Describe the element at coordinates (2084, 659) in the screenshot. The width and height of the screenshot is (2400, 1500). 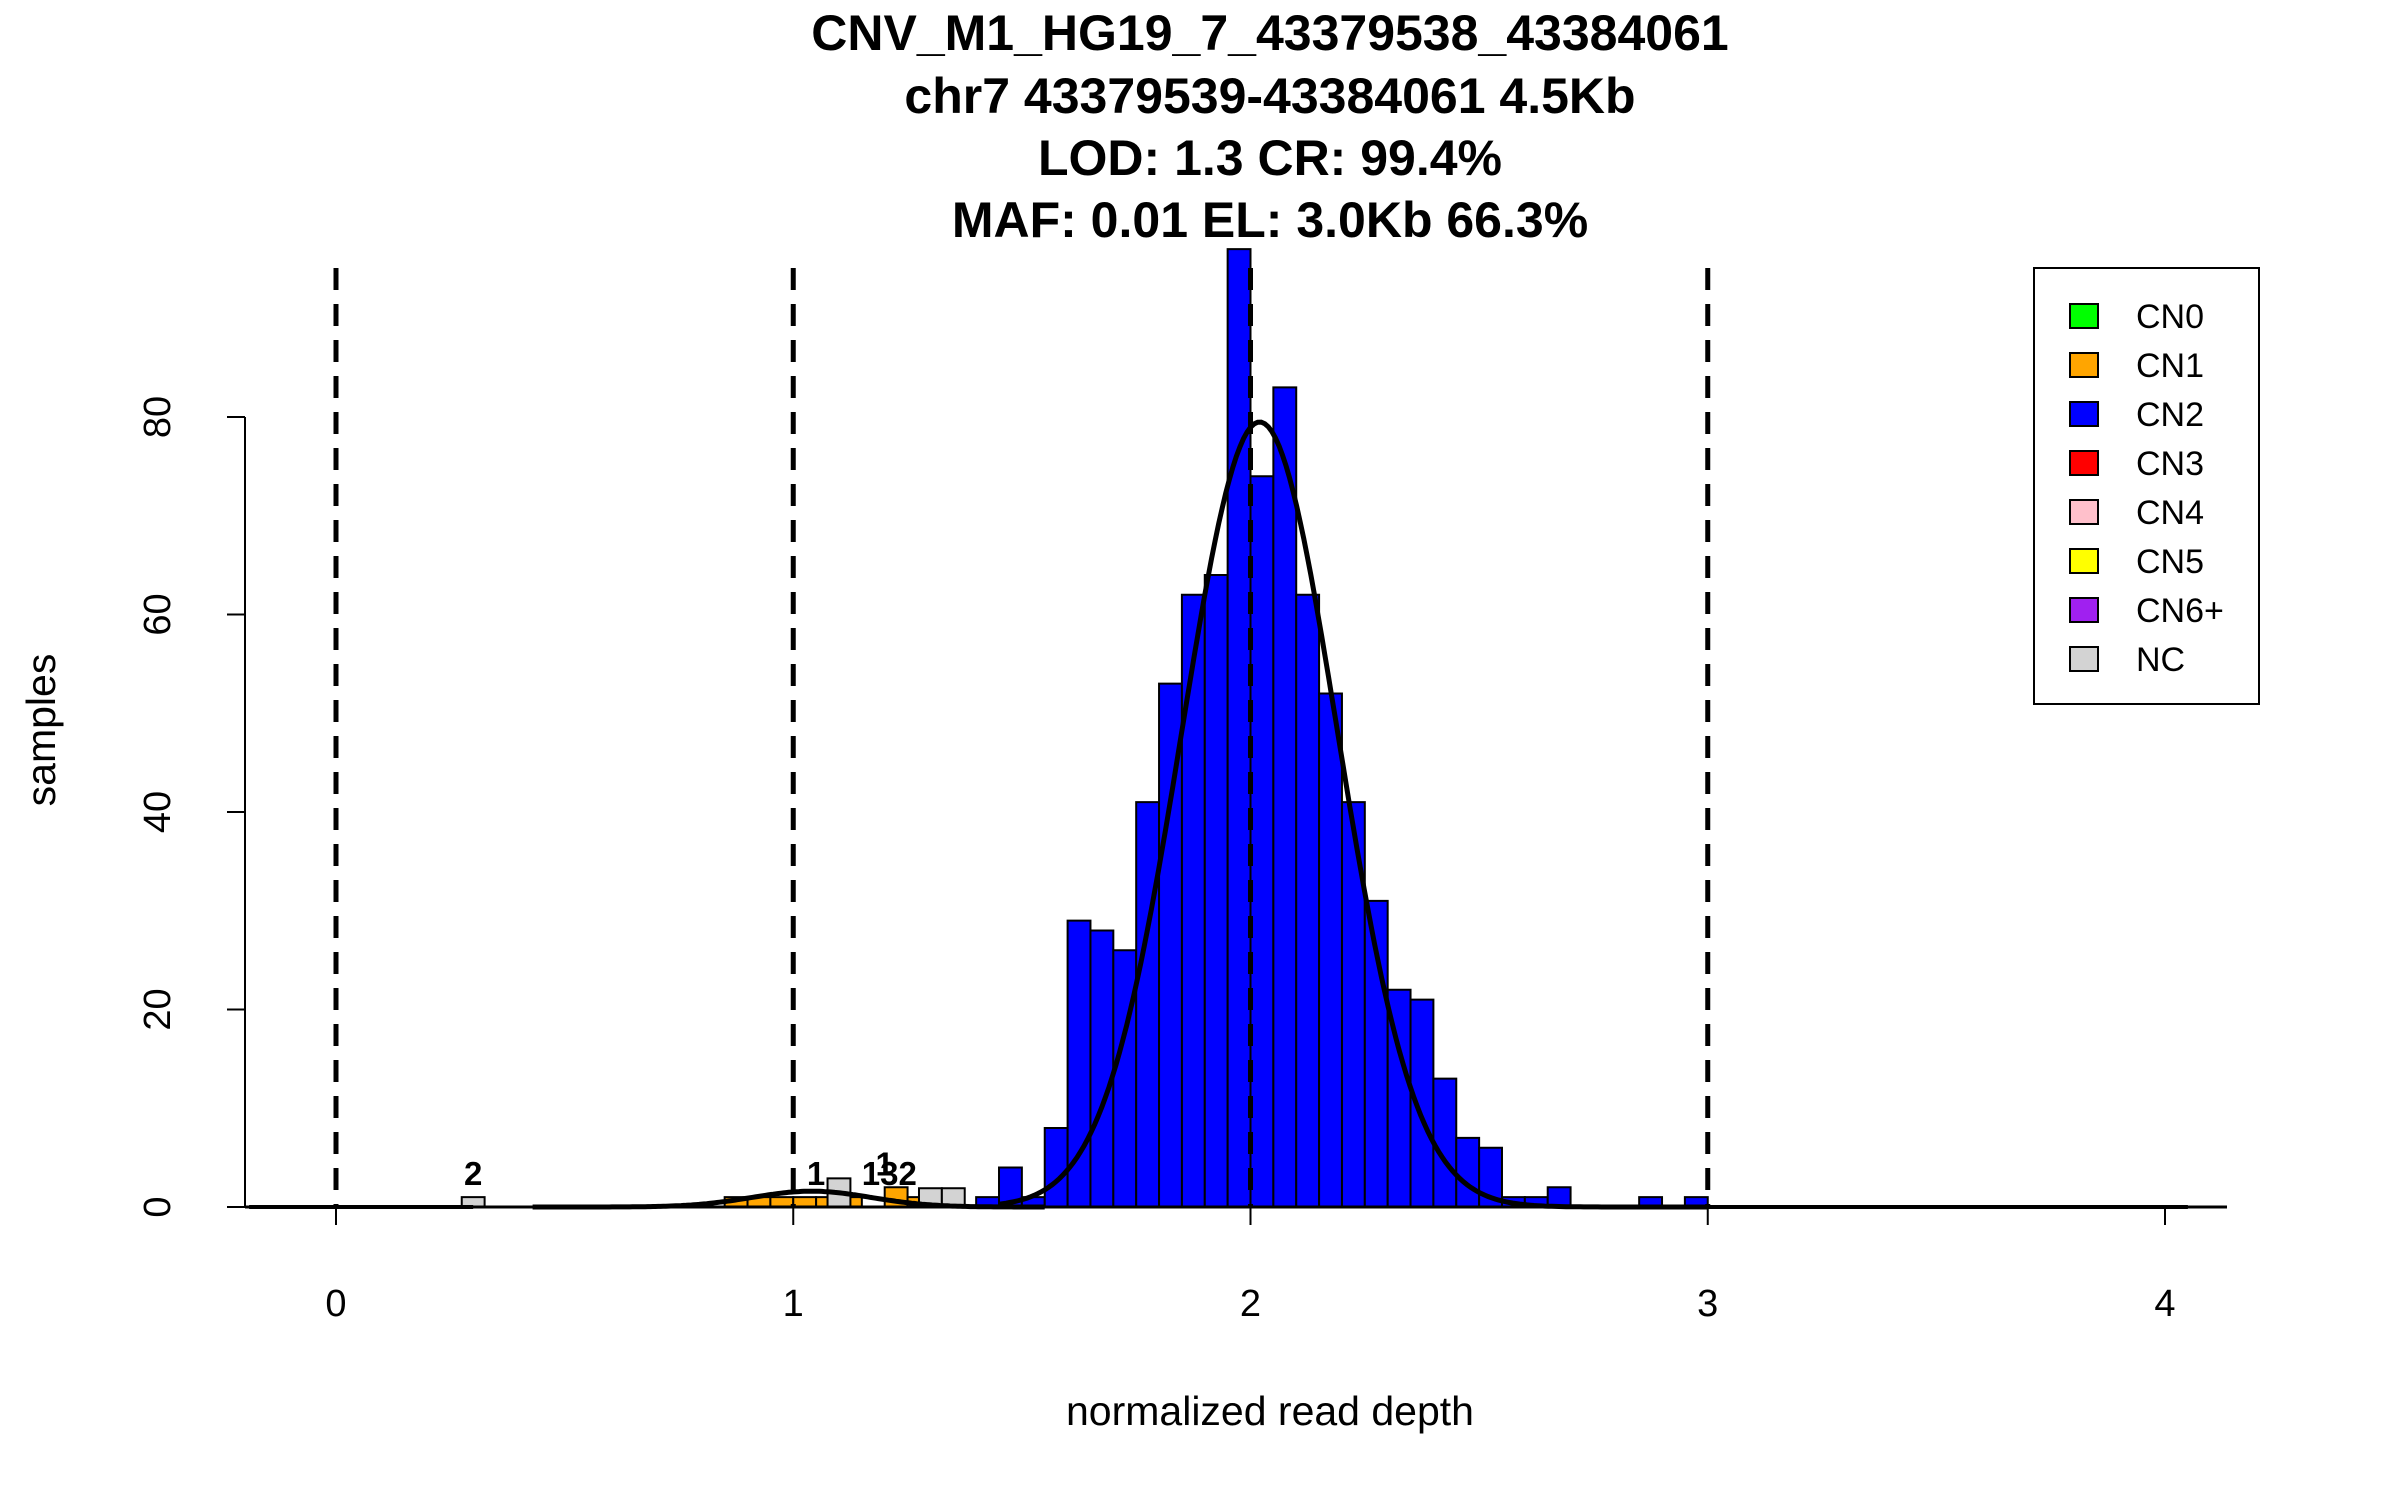
I see `legend-swatch-nc` at that location.